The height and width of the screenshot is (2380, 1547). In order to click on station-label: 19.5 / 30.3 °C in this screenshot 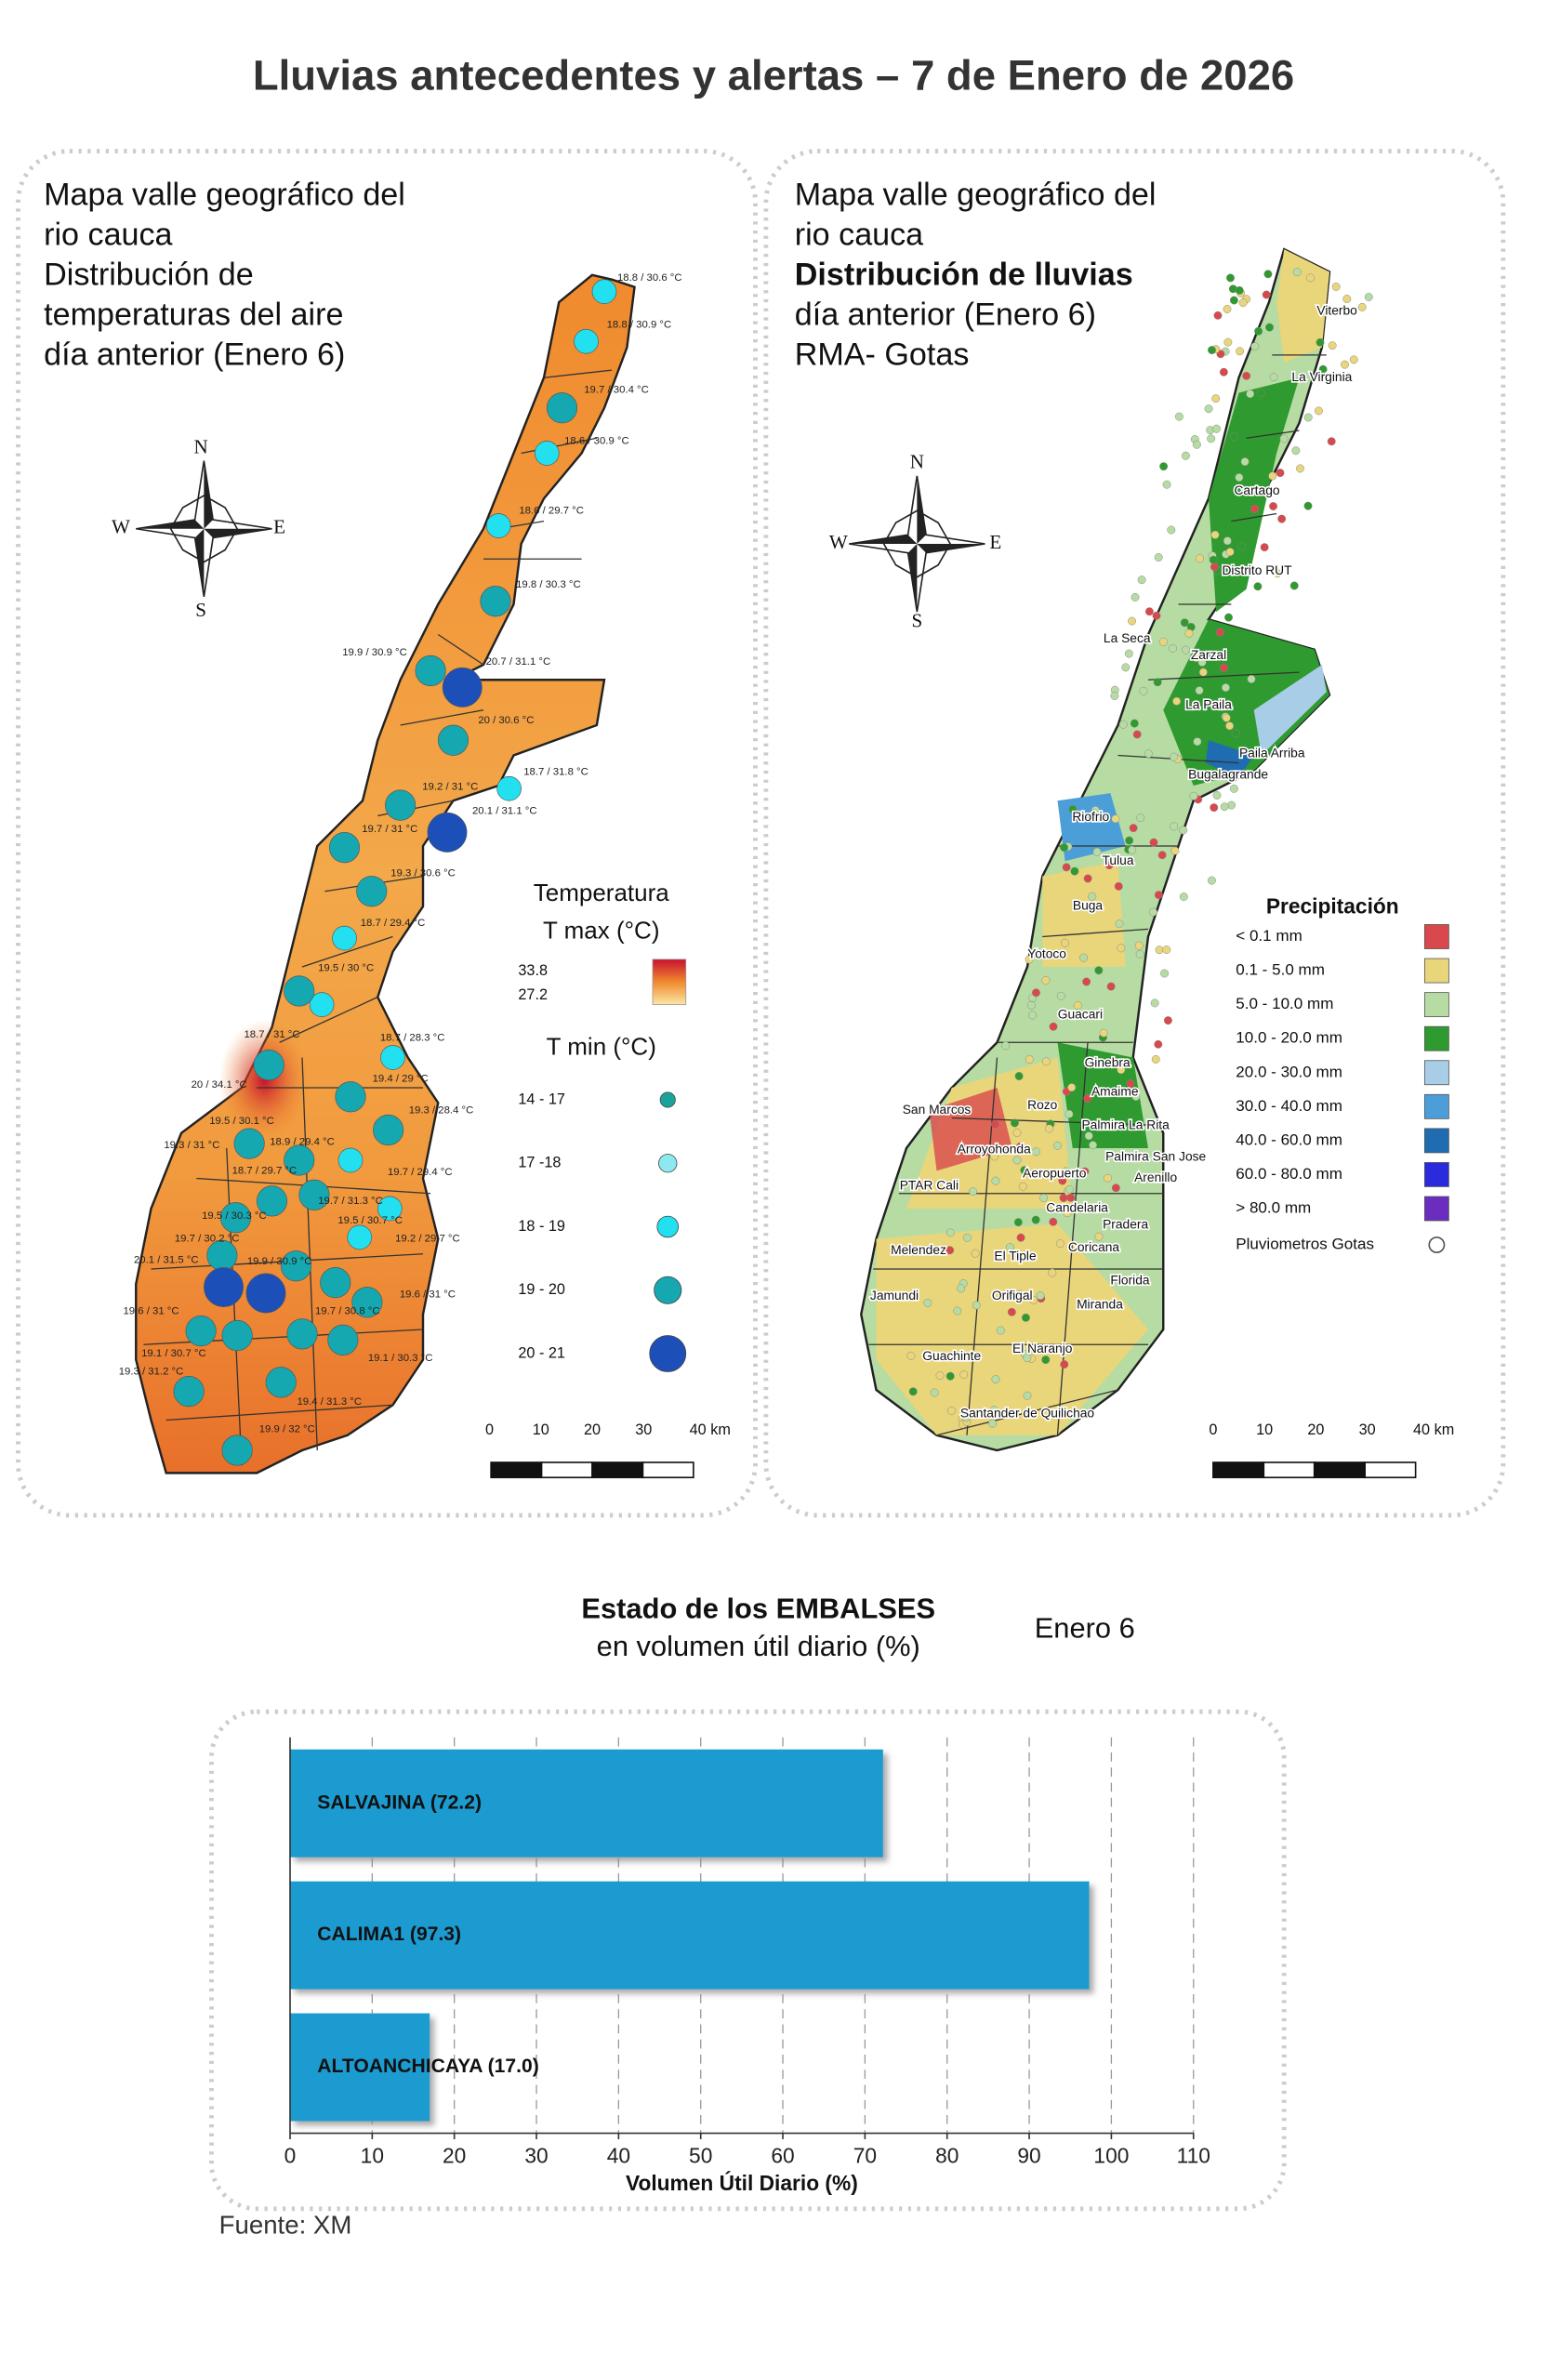, I will do `click(234, 1216)`.